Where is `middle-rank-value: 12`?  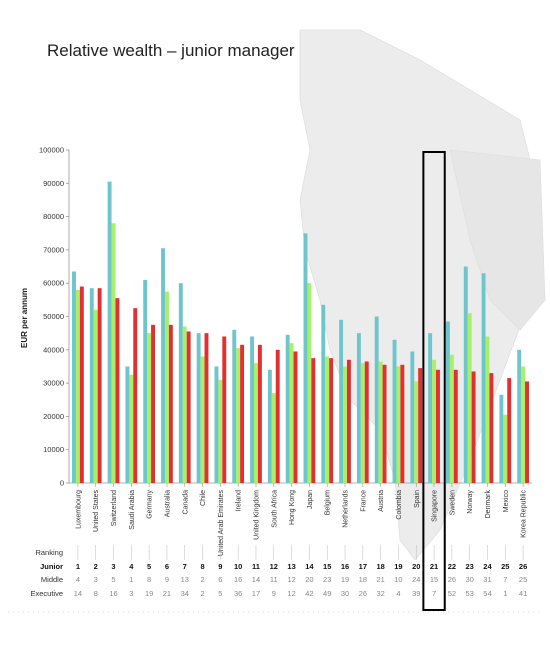 middle-rank-value: 12 is located at coordinates (291, 579).